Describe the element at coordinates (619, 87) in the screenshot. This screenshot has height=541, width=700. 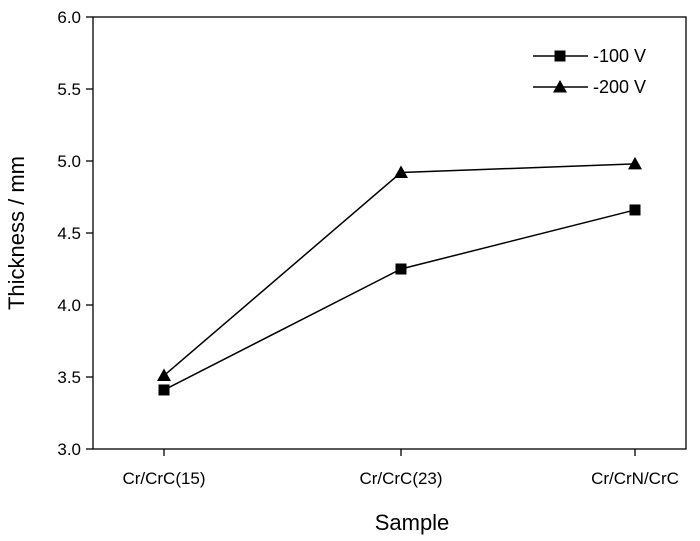
I see `legend-label: -200 V` at that location.